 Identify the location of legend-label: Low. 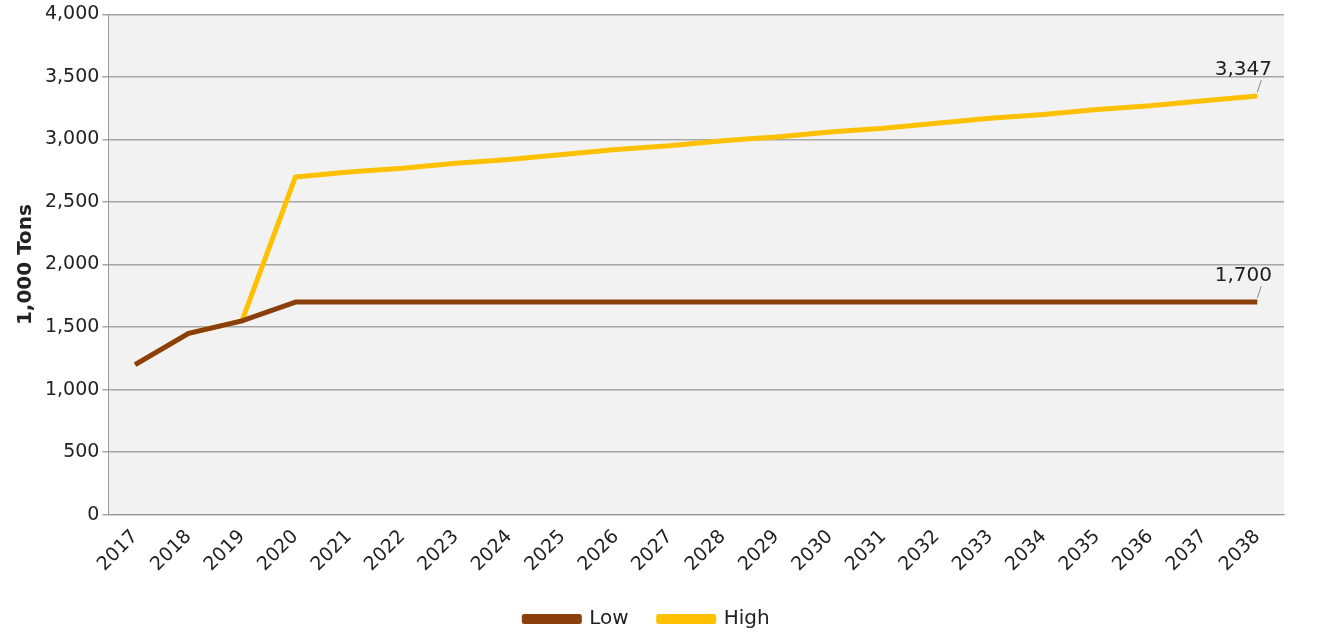
(609, 617).